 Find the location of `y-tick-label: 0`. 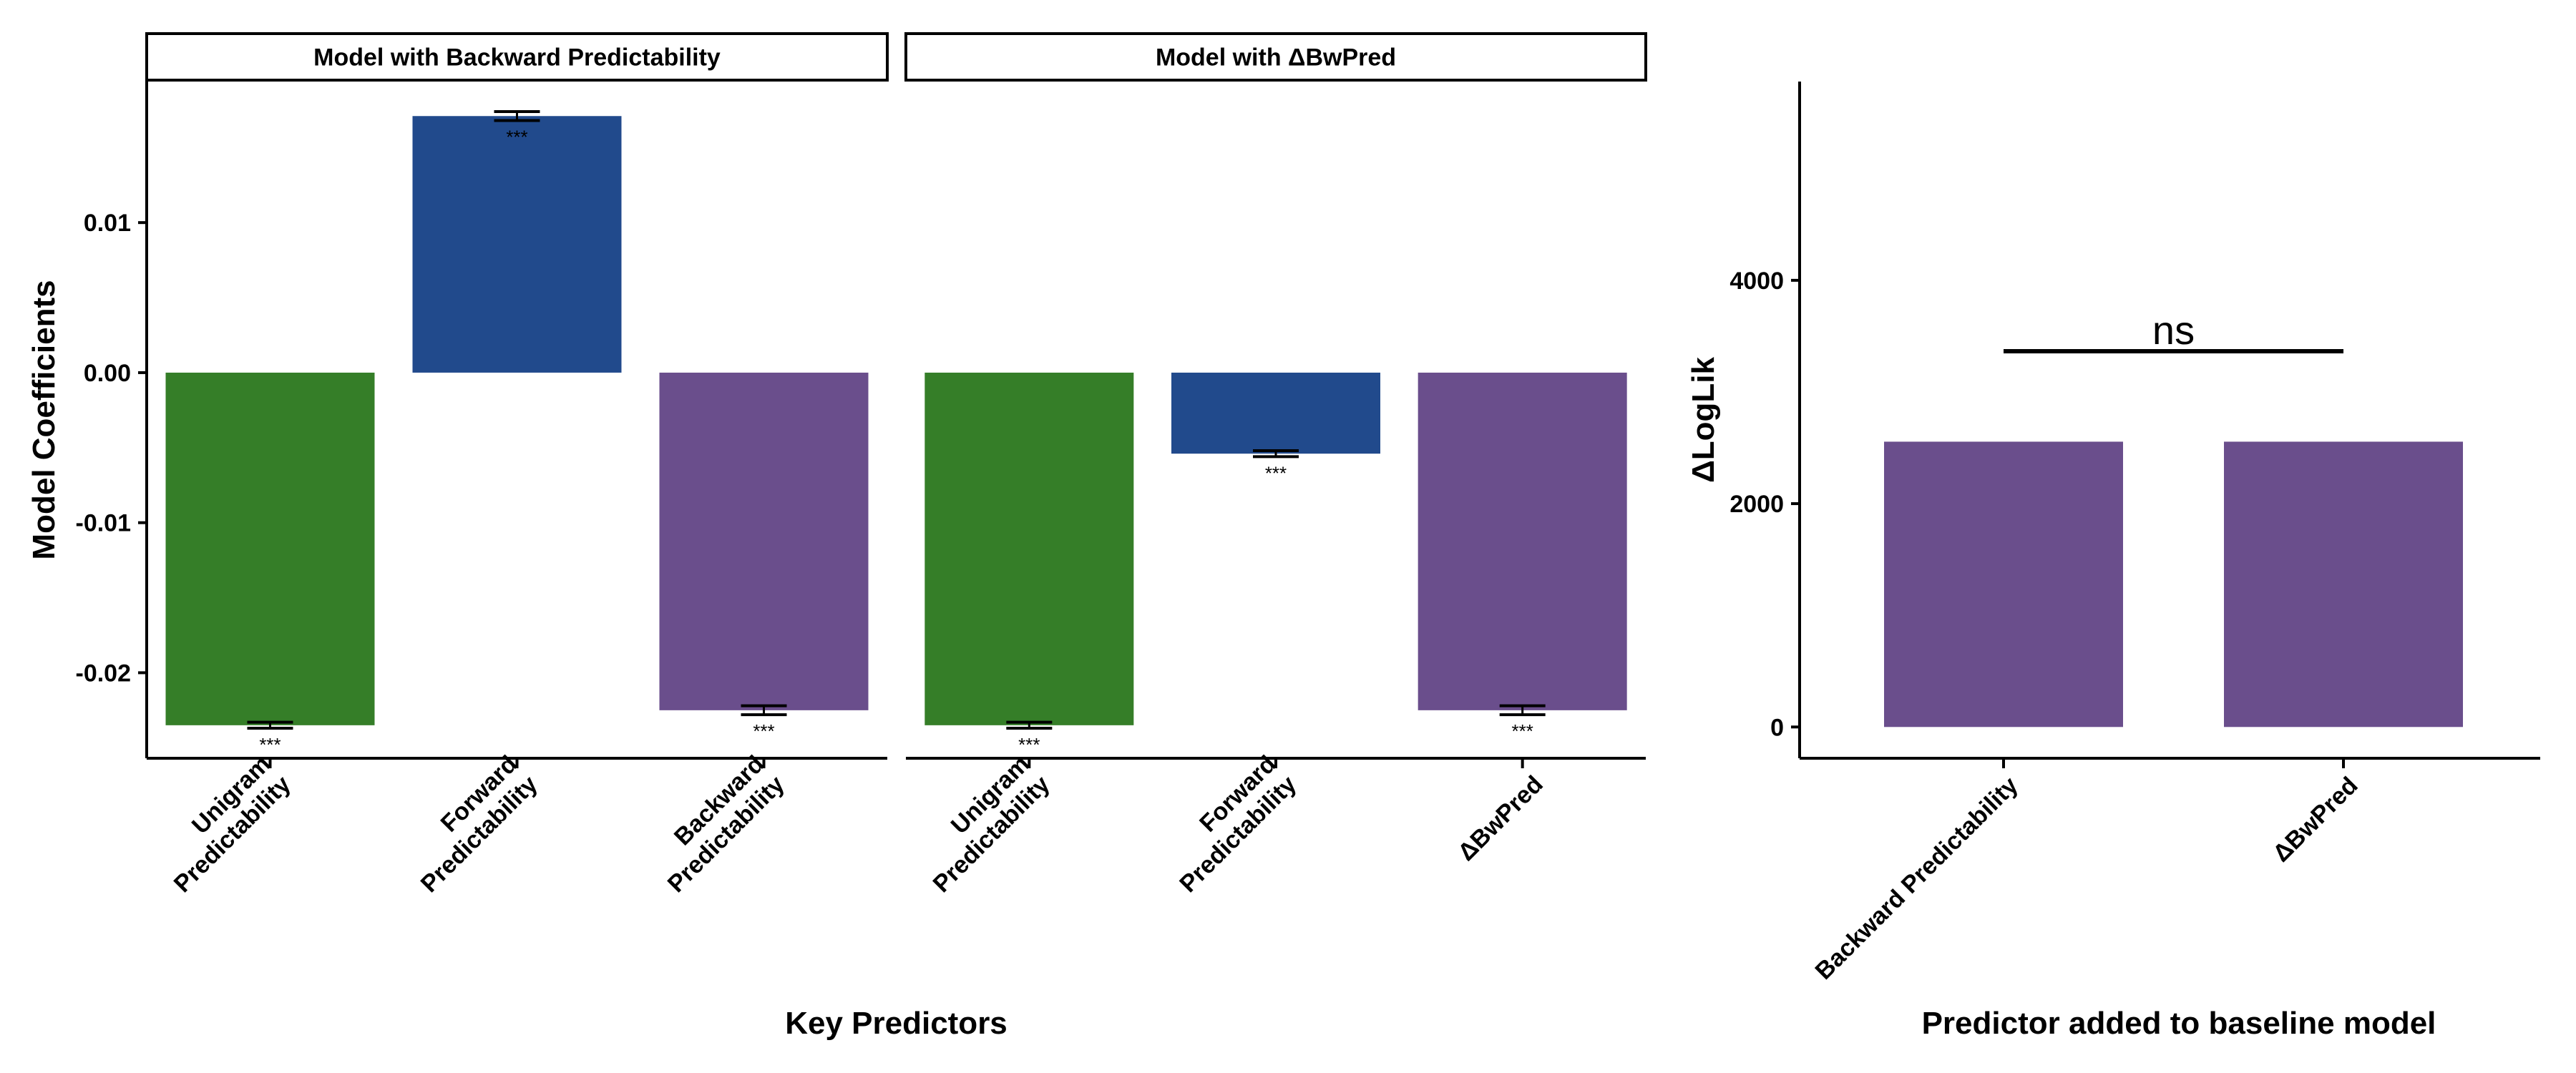

y-tick-label: 0 is located at coordinates (1777, 727).